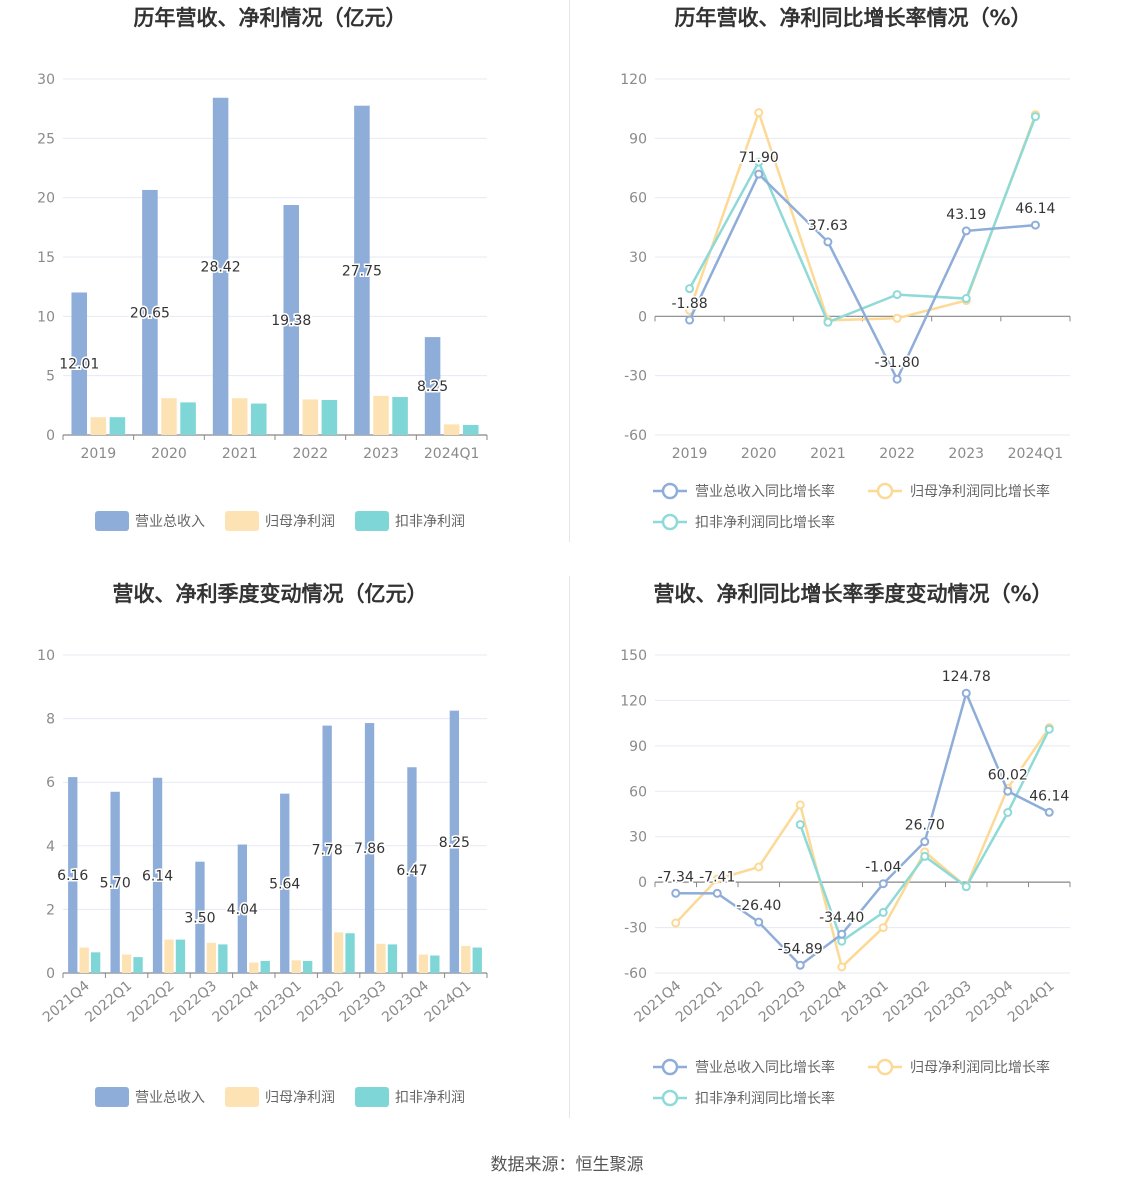 This screenshot has height=1188, width=1134. Describe the element at coordinates (151, 1002) in the screenshot. I see `x-tick-label: 2022Q2` at that location.